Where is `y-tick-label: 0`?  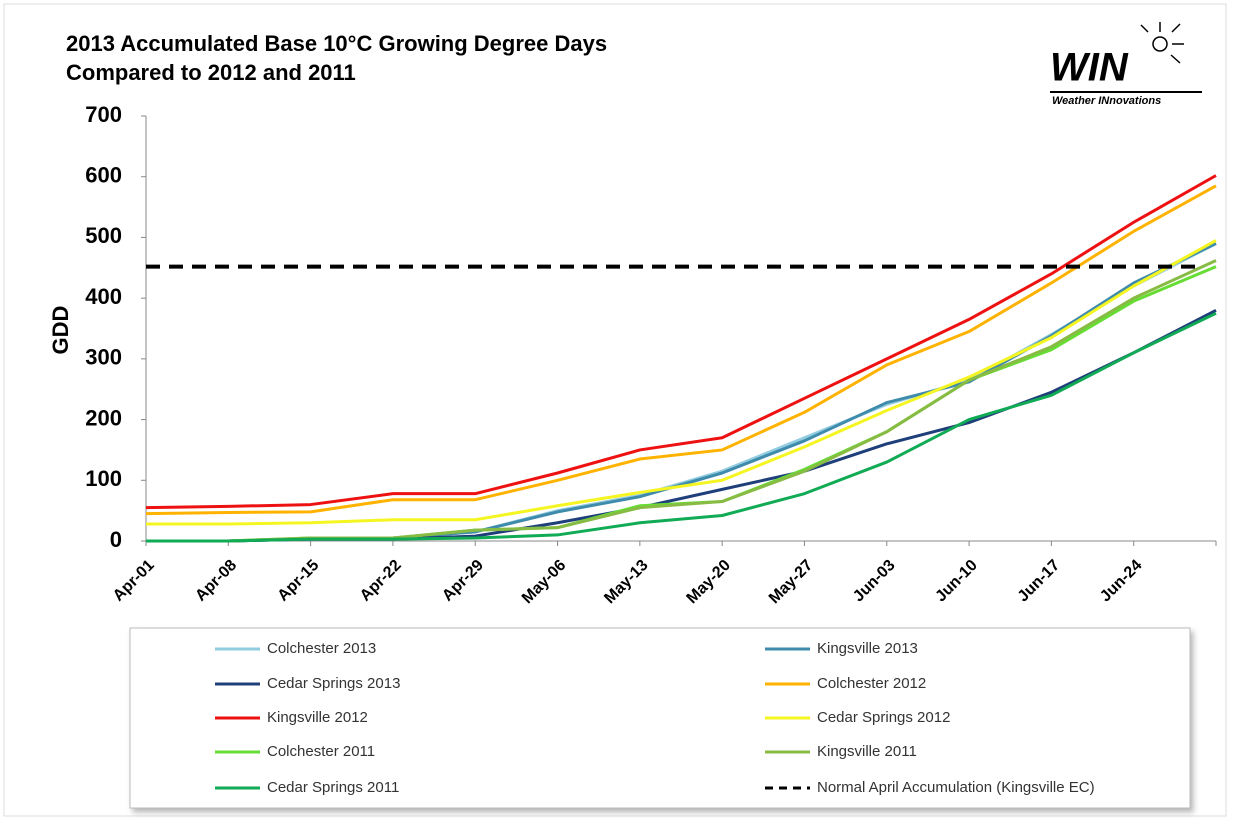 y-tick-label: 0 is located at coordinates (116, 539).